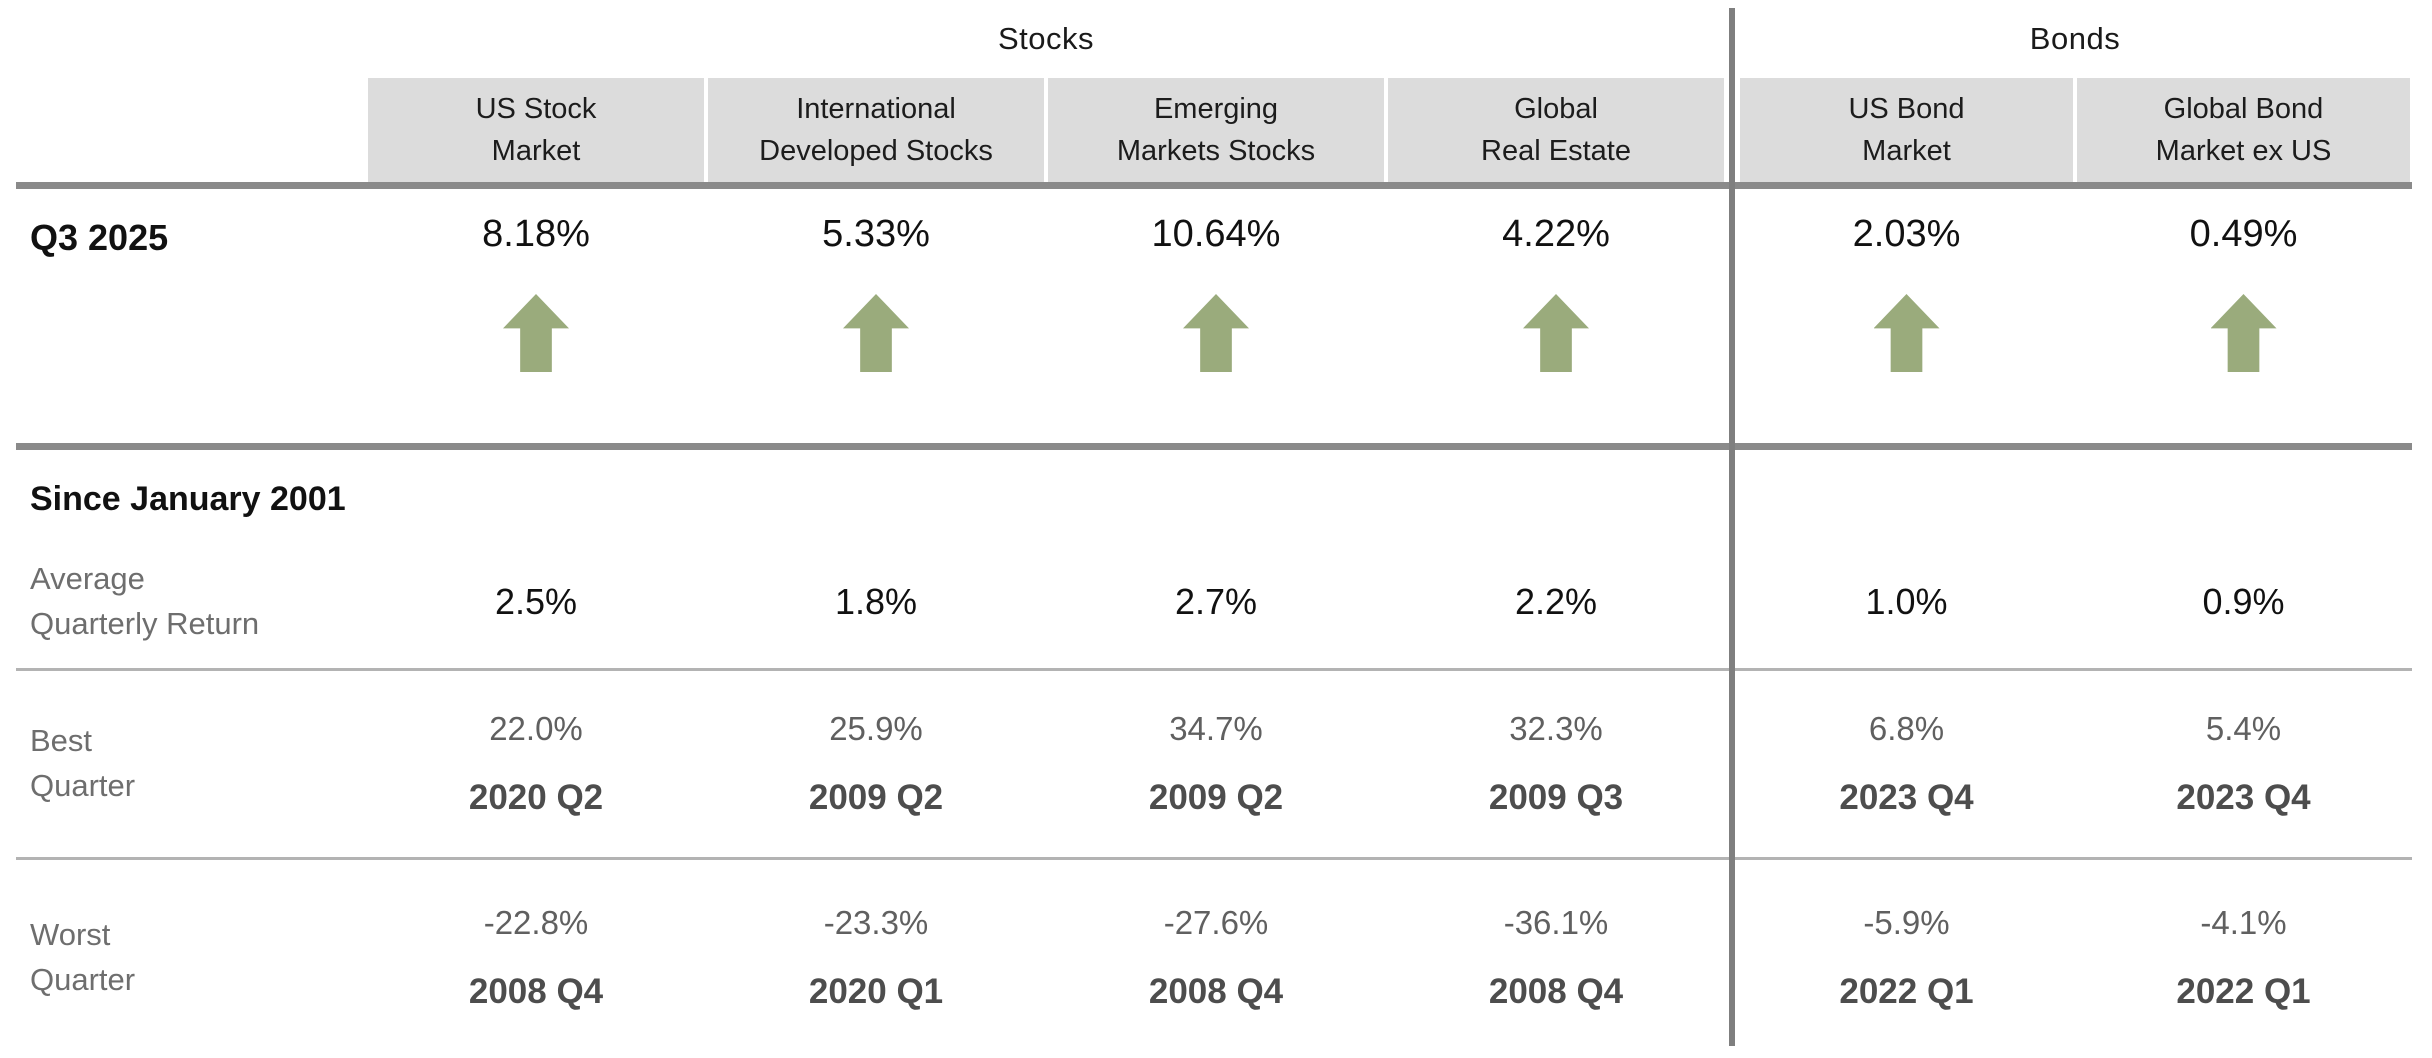  Describe the element at coordinates (1556, 130) in the screenshot. I see `column-header-global-real-estate: Global Real Estate` at that location.